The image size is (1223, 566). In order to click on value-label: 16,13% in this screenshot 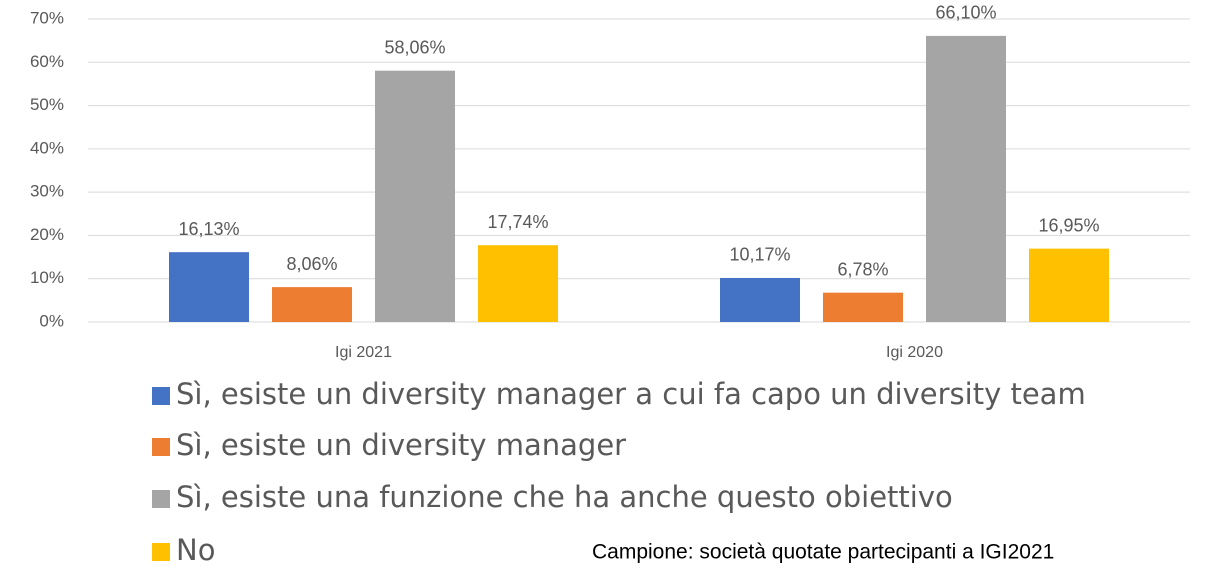, I will do `click(208, 229)`.